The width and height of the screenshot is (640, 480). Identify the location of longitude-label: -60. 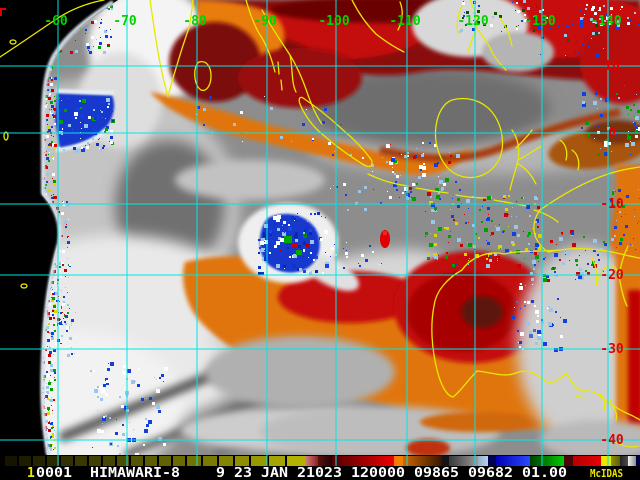
(56, 21).